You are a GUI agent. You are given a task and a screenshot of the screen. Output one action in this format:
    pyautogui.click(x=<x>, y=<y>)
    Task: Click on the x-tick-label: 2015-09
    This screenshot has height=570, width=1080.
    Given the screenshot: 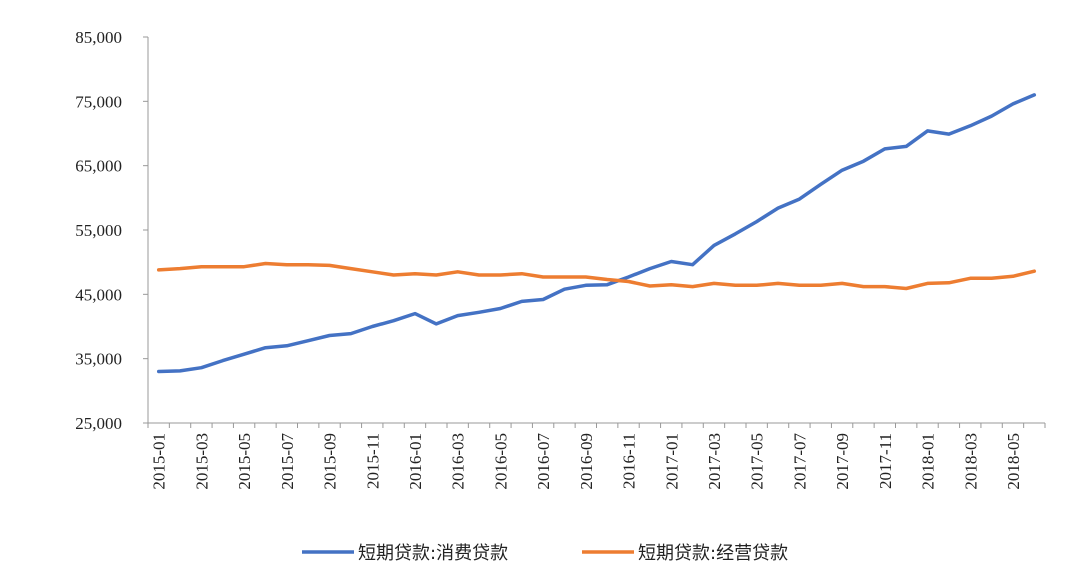 What is the action you would take?
    pyautogui.click(x=330, y=461)
    